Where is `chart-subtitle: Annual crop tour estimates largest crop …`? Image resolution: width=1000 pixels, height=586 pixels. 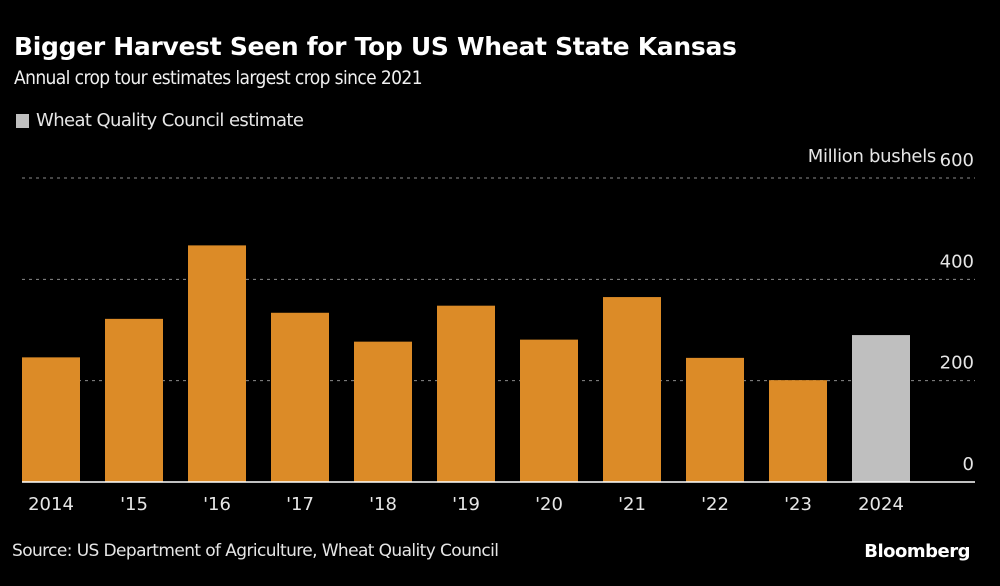
chart-subtitle: Annual crop tour estimates largest crop … is located at coordinates (218, 78).